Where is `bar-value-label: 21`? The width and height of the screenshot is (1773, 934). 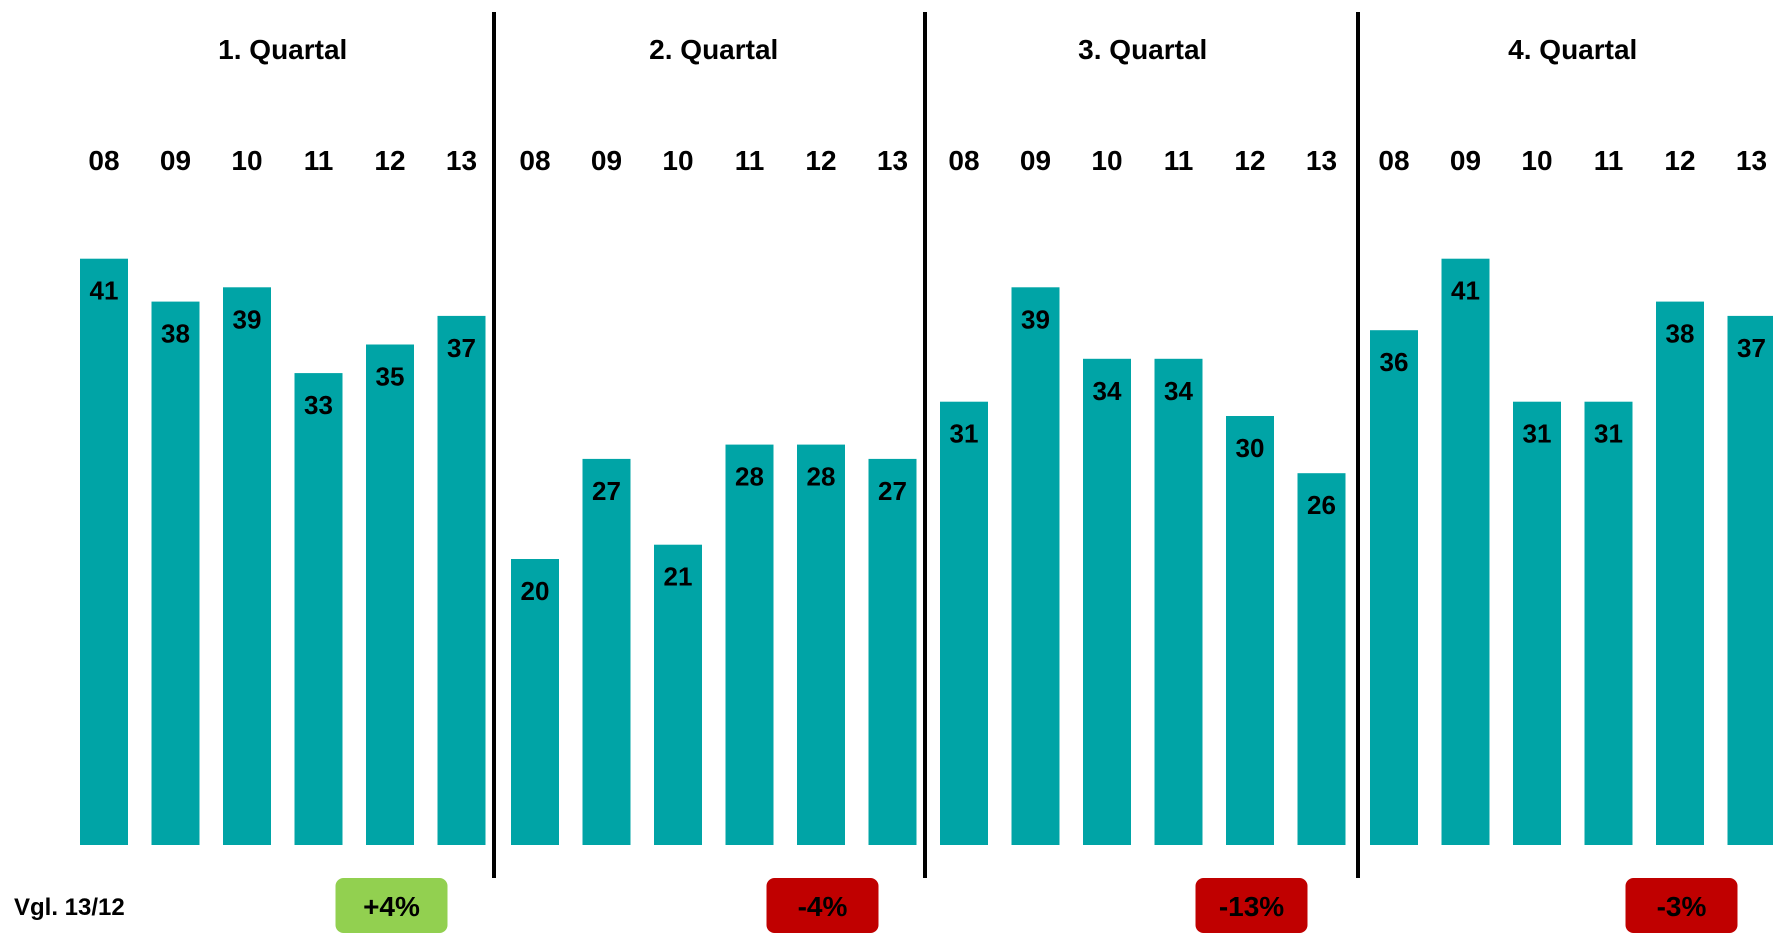 bar-value-label: 21 is located at coordinates (678, 577).